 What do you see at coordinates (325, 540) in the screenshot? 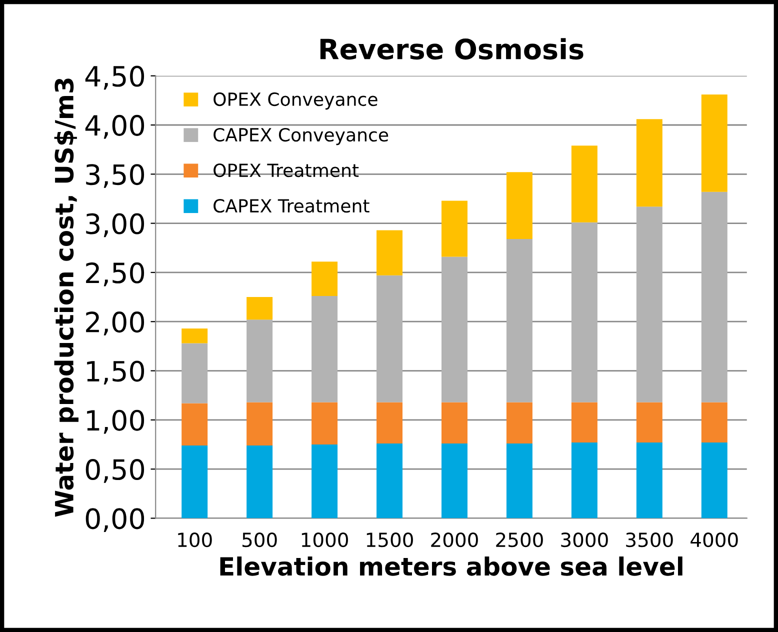
I see `x-tick-label: 1000` at bounding box center [325, 540].